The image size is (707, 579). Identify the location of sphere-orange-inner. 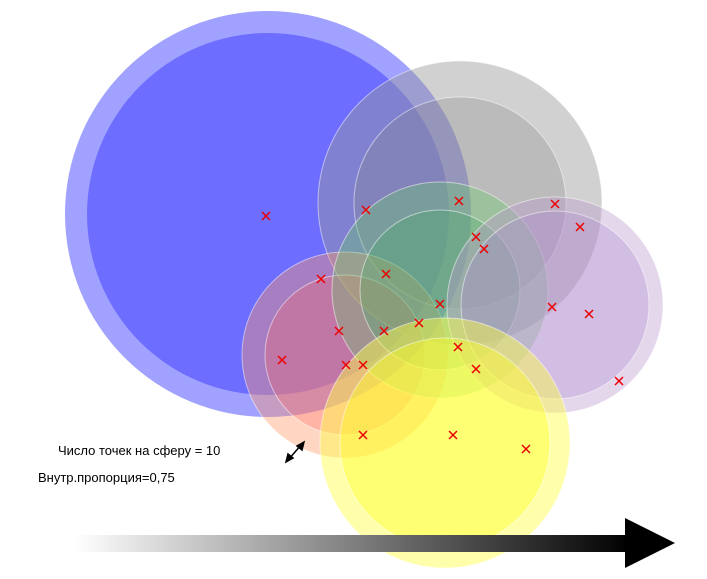
(345, 355).